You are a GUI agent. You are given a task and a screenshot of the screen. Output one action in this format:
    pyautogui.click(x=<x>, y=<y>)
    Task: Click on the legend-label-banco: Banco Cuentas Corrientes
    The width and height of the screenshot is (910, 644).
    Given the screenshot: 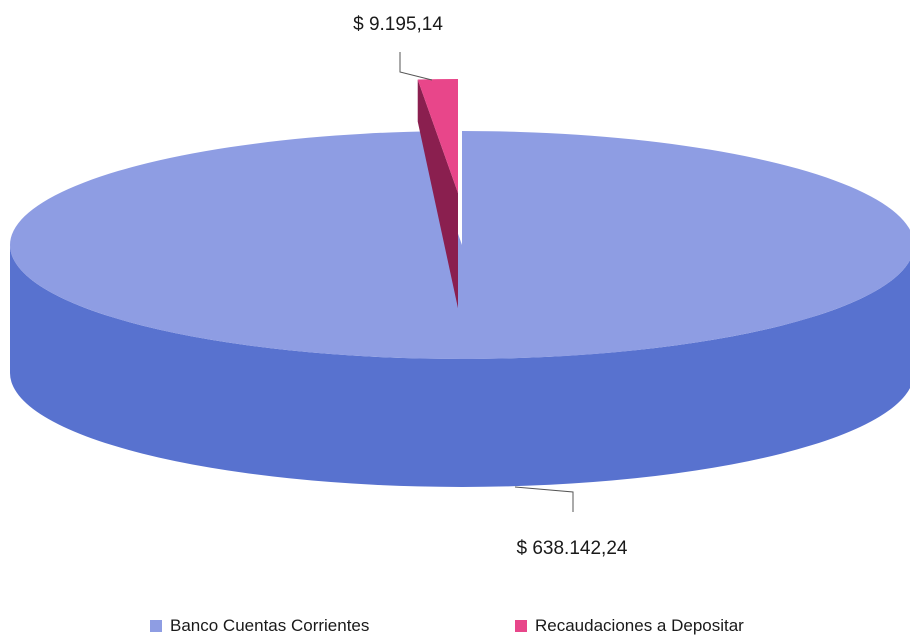 What is the action you would take?
    pyautogui.click(x=270, y=625)
    